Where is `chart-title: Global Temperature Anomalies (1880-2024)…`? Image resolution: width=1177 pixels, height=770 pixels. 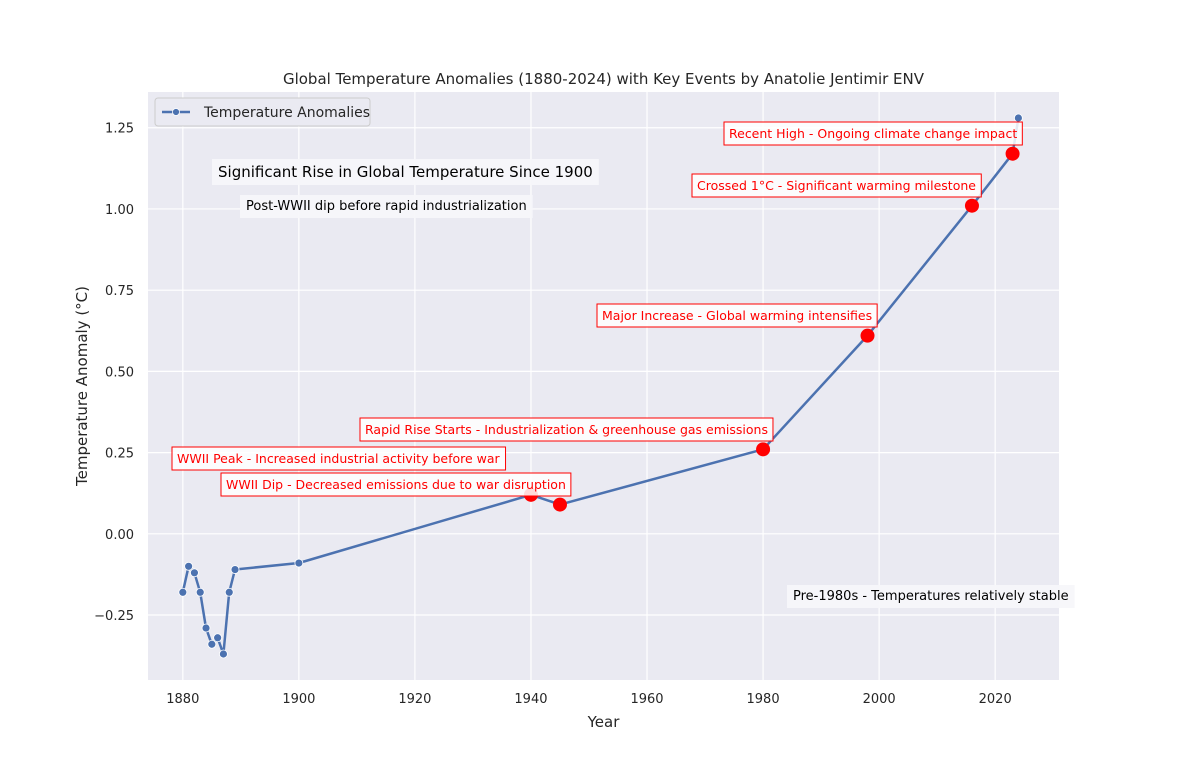 chart-title: Global Temperature Anomalies (1880-2024)… is located at coordinates (604, 79).